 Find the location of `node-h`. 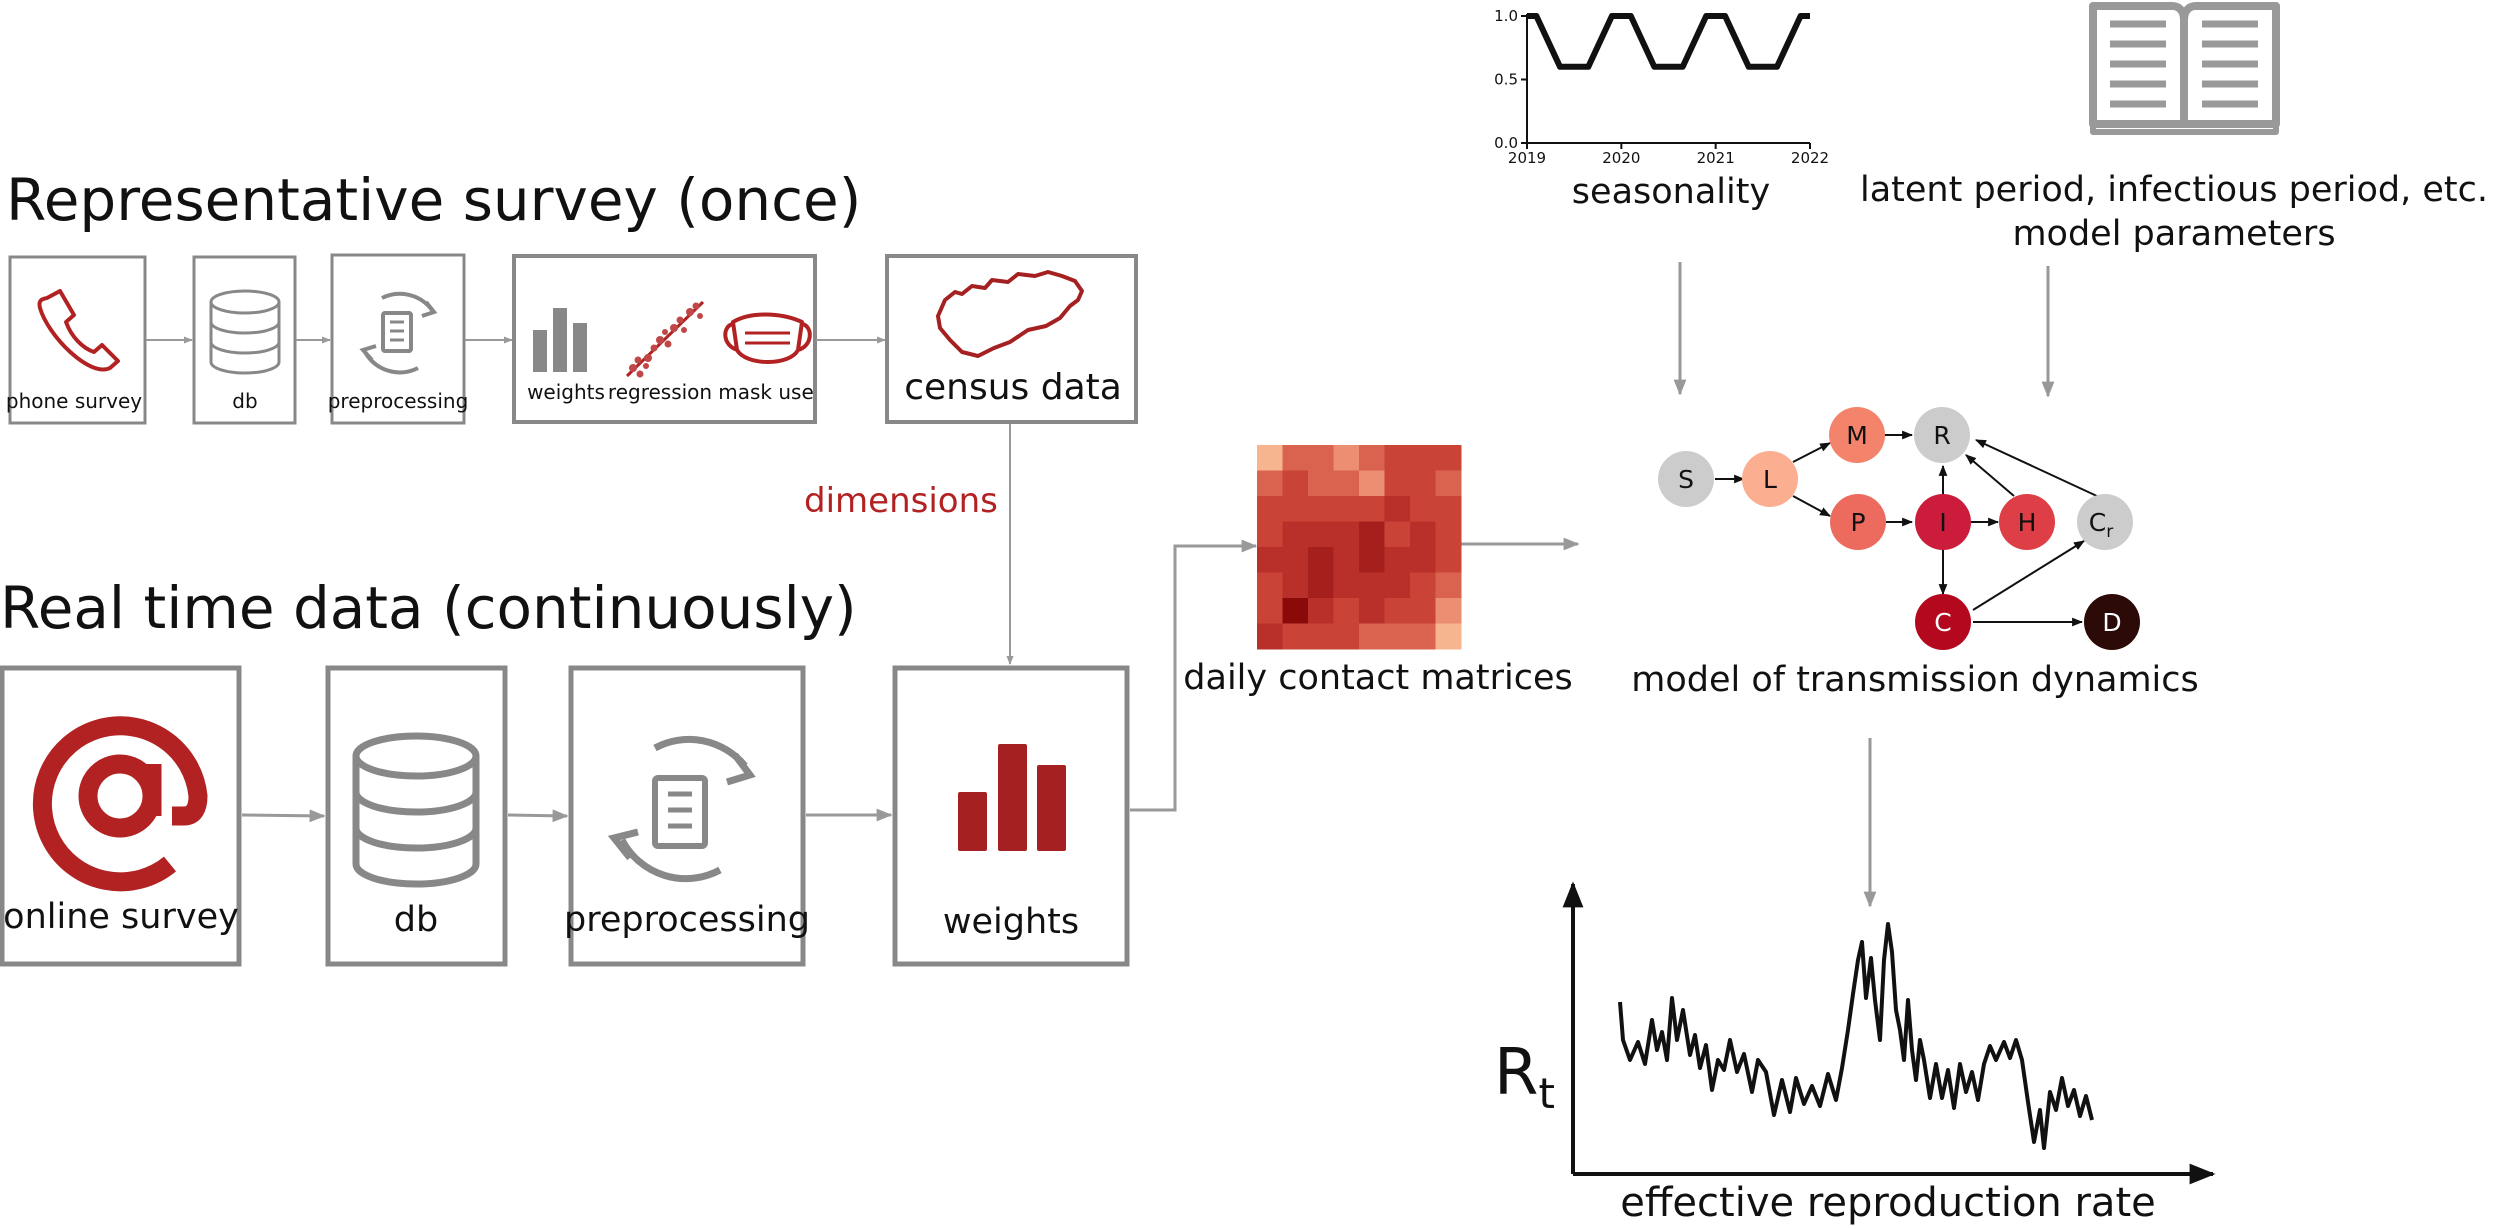

node-h is located at coordinates (2027, 522).